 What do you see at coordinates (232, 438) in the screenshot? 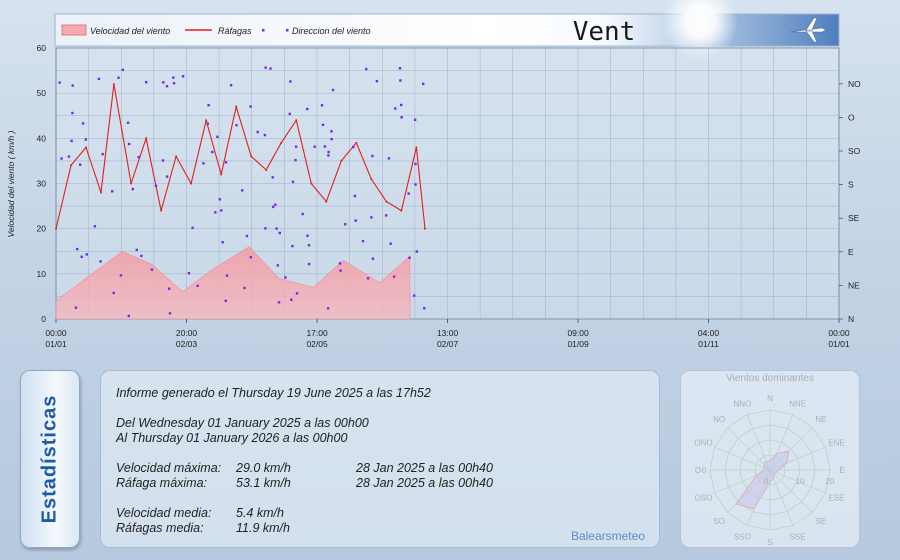
I see `report-to: Al Thursday 01 January 2026 a las 00h00` at bounding box center [232, 438].